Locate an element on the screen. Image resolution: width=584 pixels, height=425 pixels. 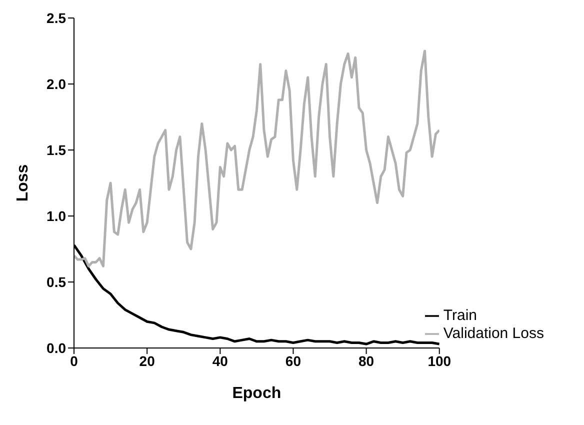
x-tick-label: 40 is located at coordinates (220, 360).